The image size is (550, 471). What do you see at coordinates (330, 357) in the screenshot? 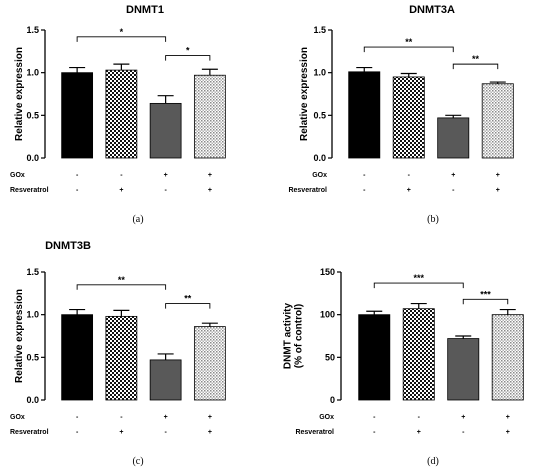
I see `y-tick-label: 50` at bounding box center [330, 357].